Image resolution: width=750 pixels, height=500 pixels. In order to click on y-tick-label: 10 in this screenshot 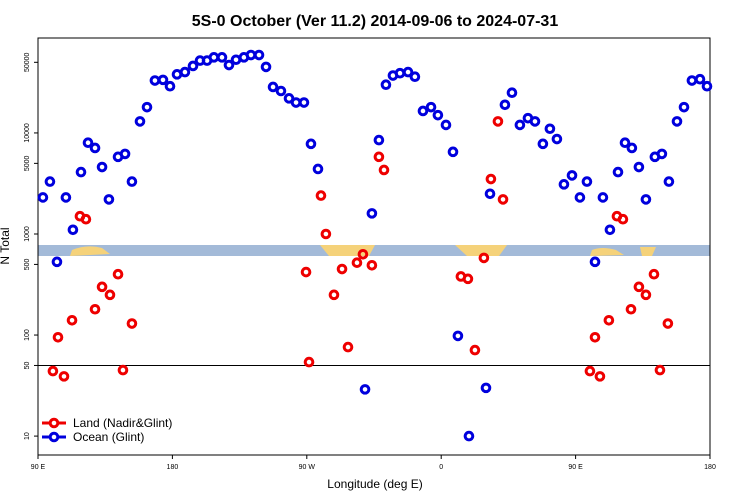, I will do `click(27, 436)`.